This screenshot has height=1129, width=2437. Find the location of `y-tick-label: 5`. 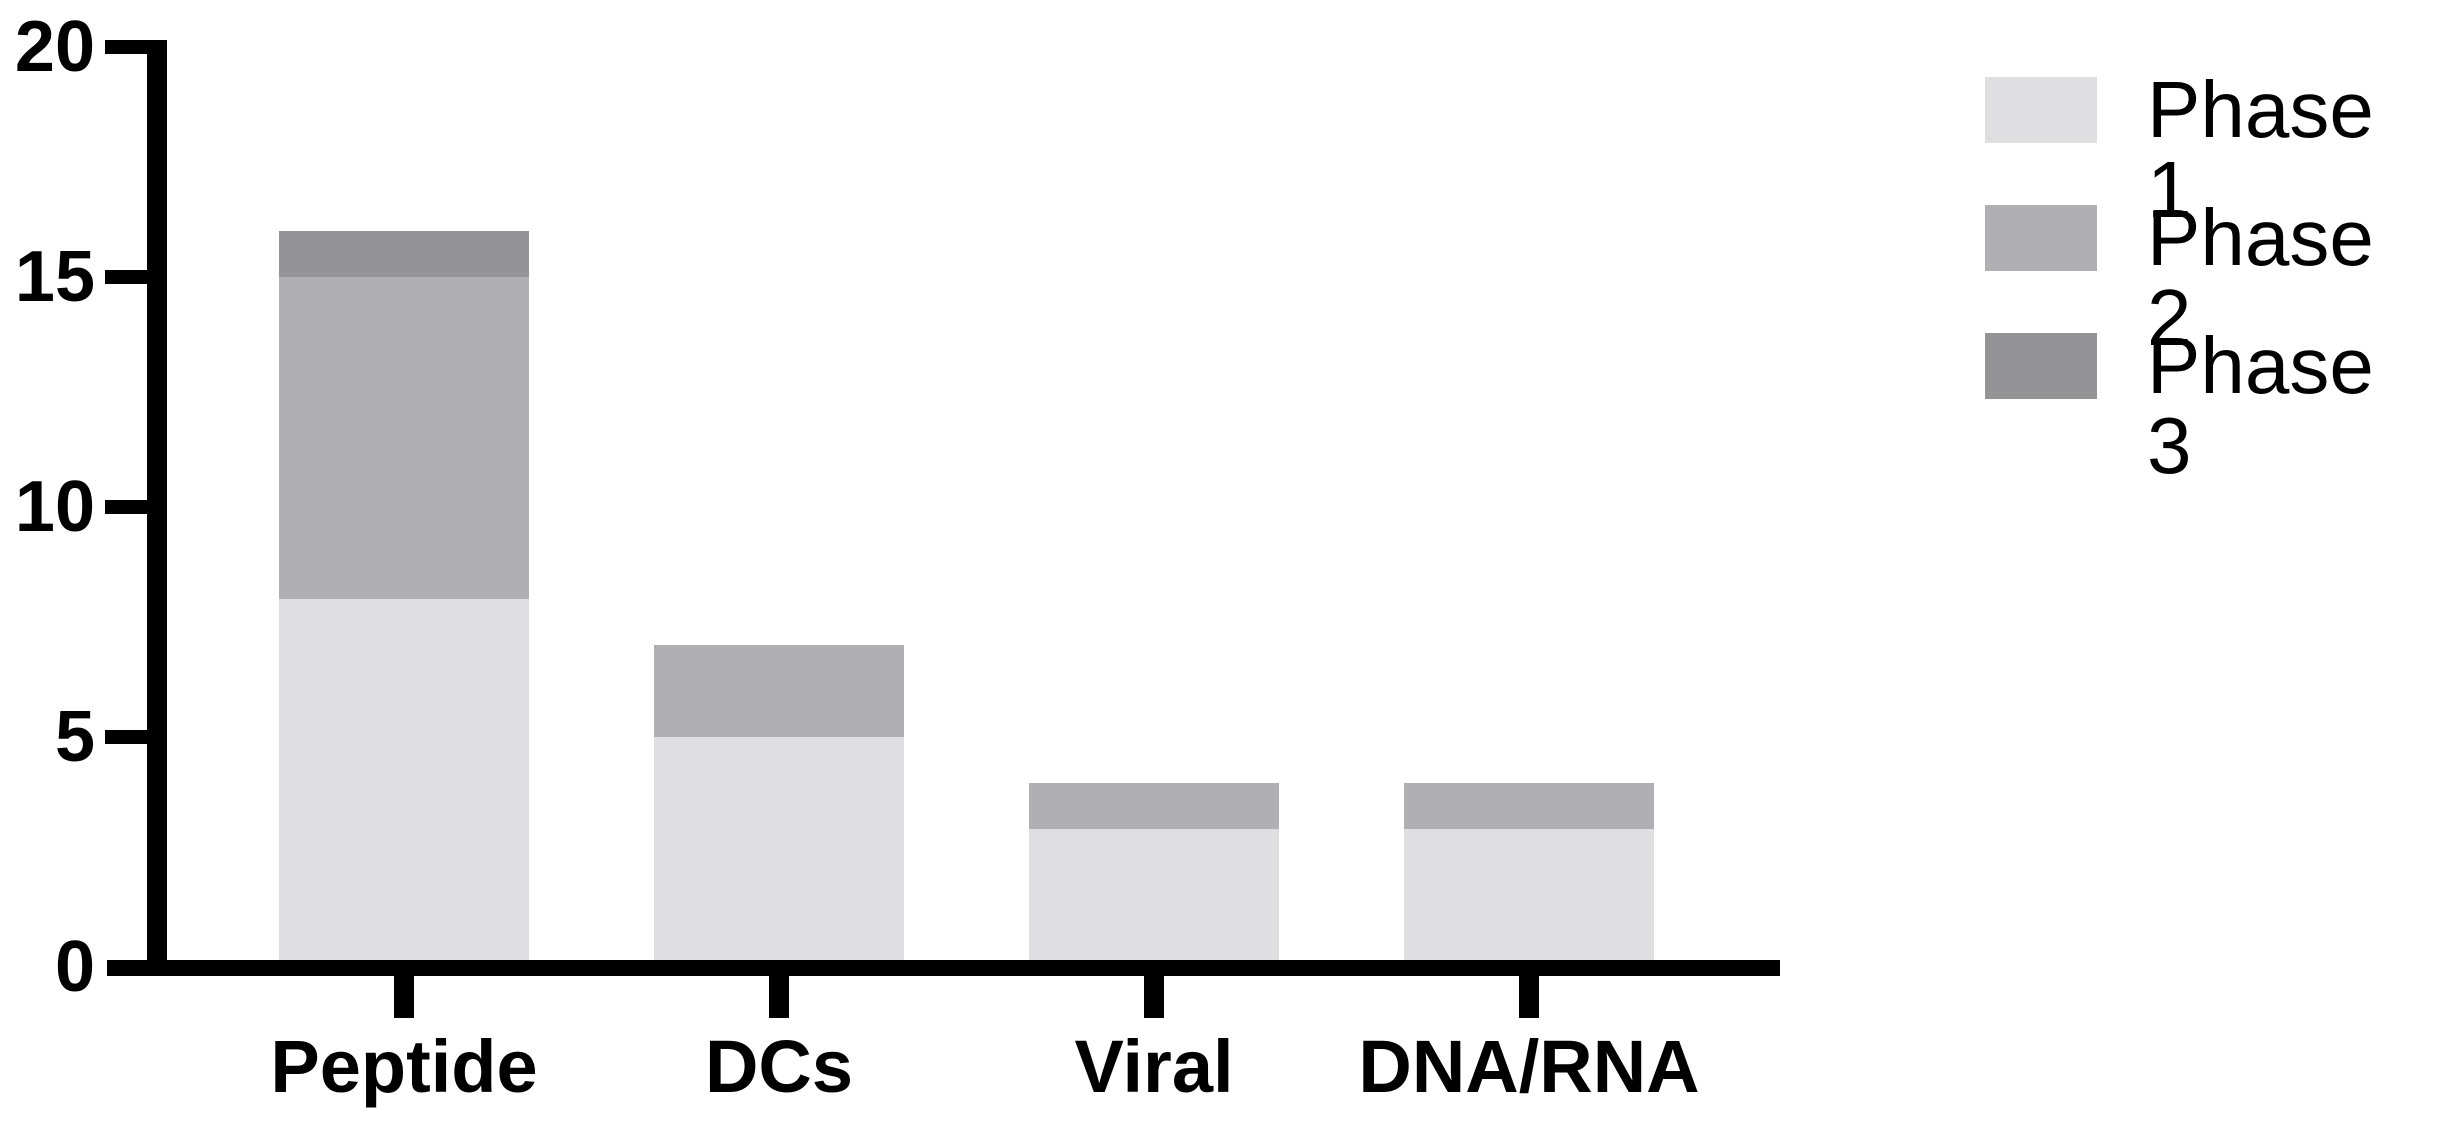

y-tick-label: 5 is located at coordinates (74, 737).